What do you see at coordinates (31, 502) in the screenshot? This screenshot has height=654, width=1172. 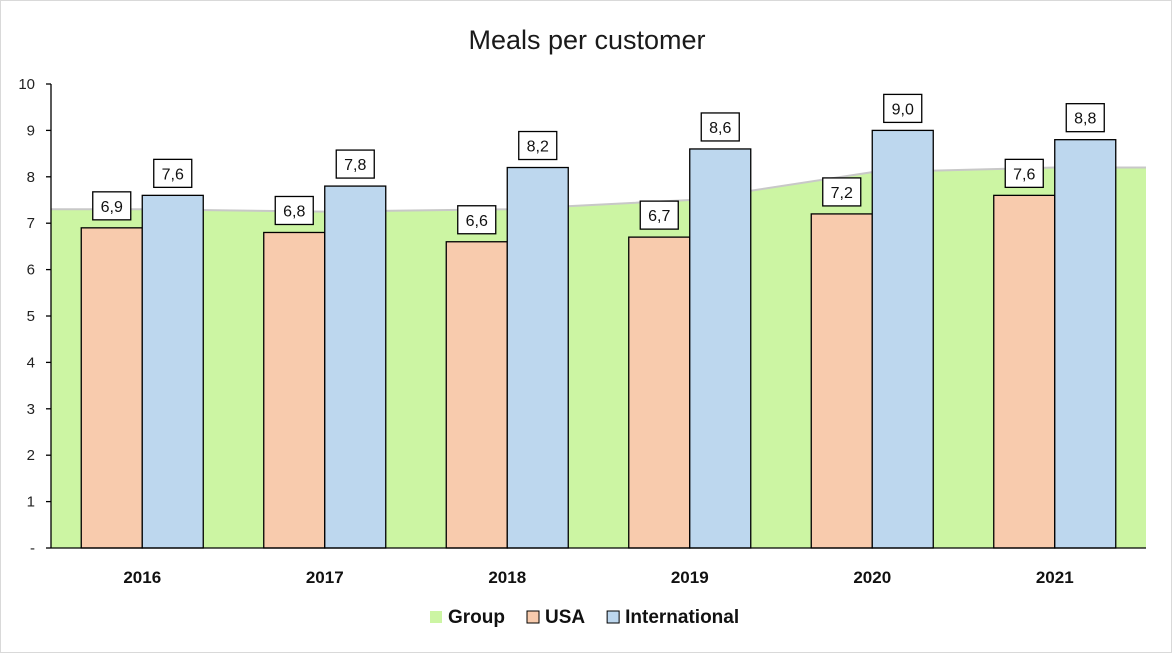 I see `y-tick-label-1: 1` at bounding box center [31, 502].